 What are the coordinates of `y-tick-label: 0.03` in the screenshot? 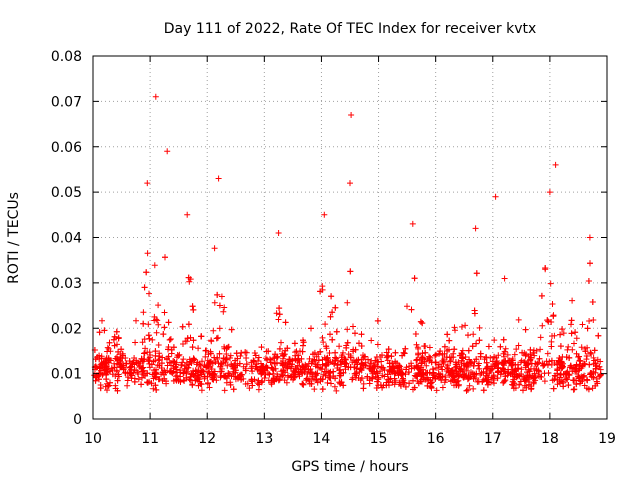 It's located at (66, 284).